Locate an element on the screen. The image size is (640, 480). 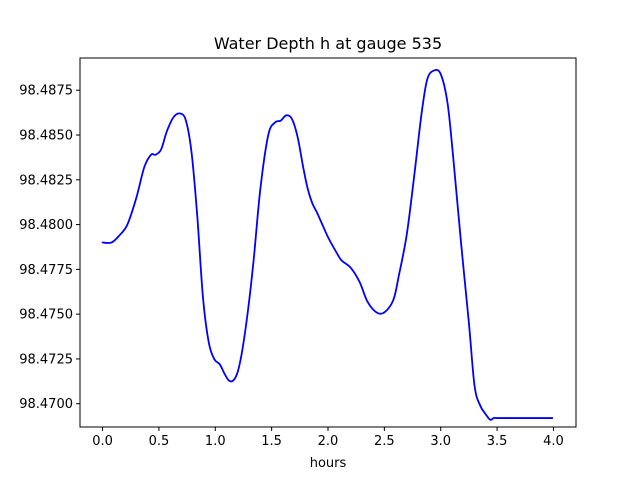
x-tick-label: 2.0 is located at coordinates (328, 441).